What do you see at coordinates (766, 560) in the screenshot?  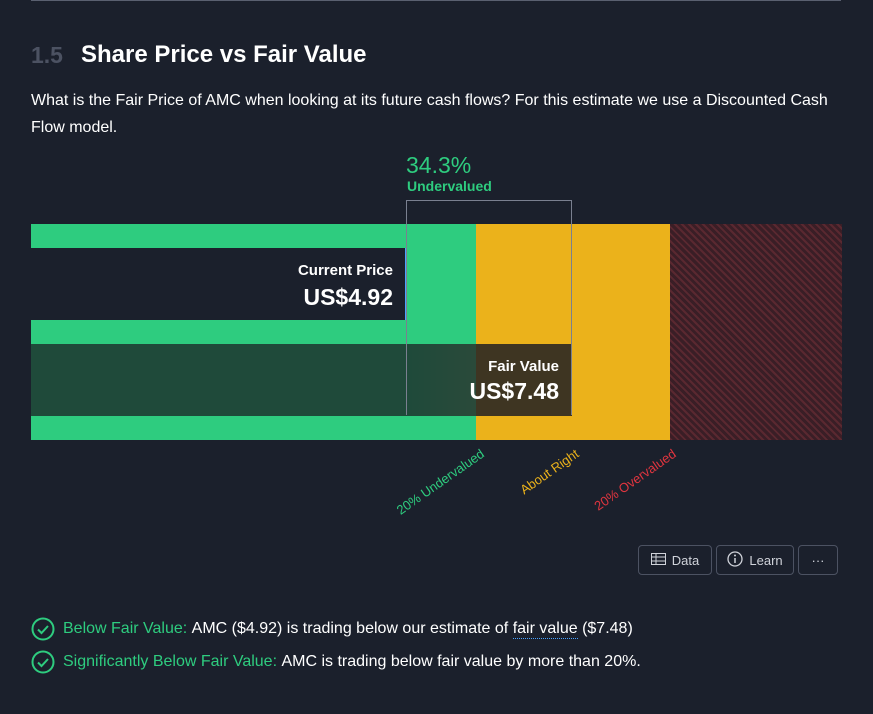 I see `learn-button-label: Learn` at bounding box center [766, 560].